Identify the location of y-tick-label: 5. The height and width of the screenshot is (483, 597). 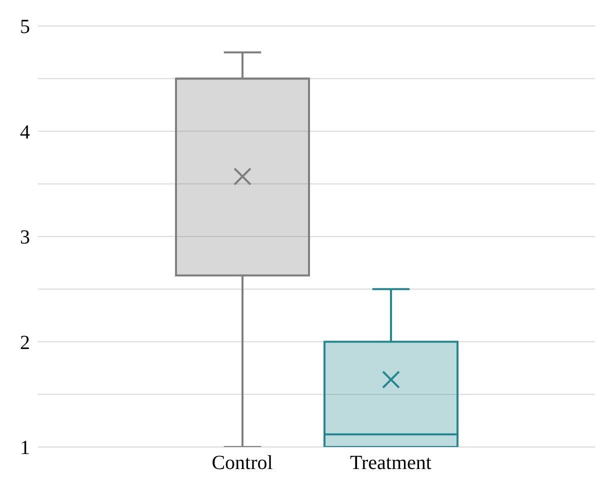
(25, 27).